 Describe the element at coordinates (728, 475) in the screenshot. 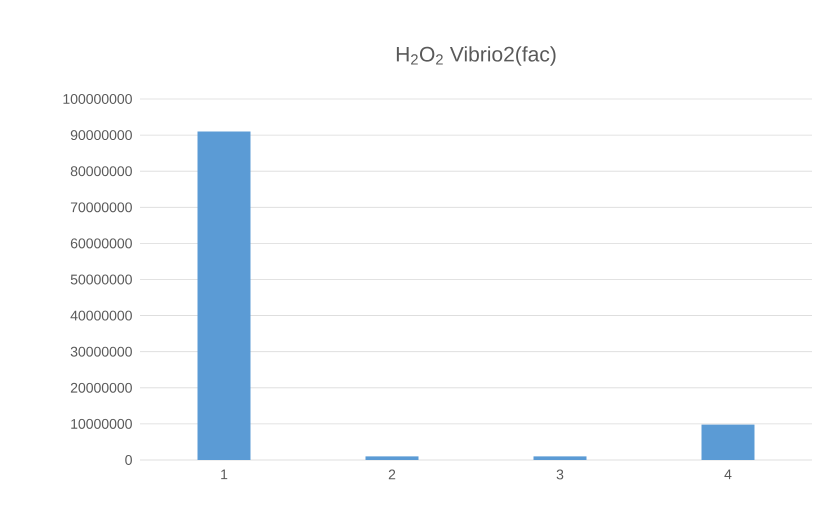

I see `x-tick-label: 4` at that location.